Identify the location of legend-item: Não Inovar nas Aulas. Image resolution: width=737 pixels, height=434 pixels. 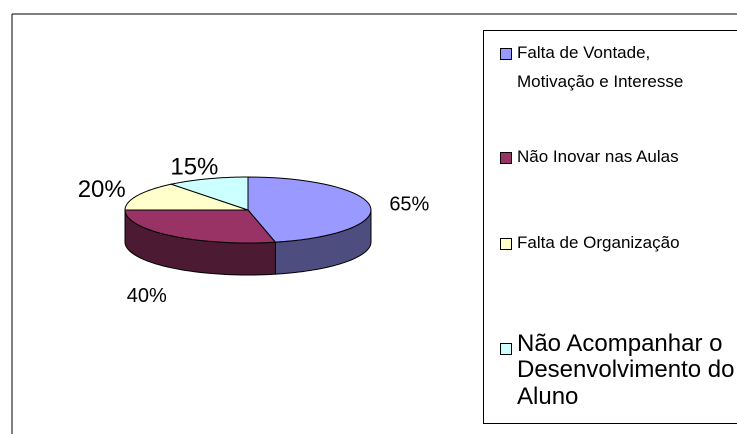
(605, 157).